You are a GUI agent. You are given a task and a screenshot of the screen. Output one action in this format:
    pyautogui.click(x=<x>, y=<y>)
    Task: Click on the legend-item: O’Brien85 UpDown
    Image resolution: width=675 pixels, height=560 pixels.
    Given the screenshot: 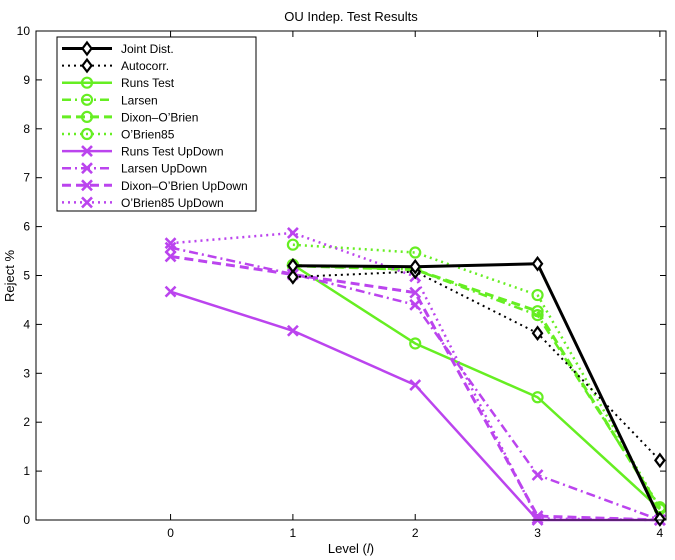 What is the action you would take?
    pyautogui.click(x=143, y=203)
    